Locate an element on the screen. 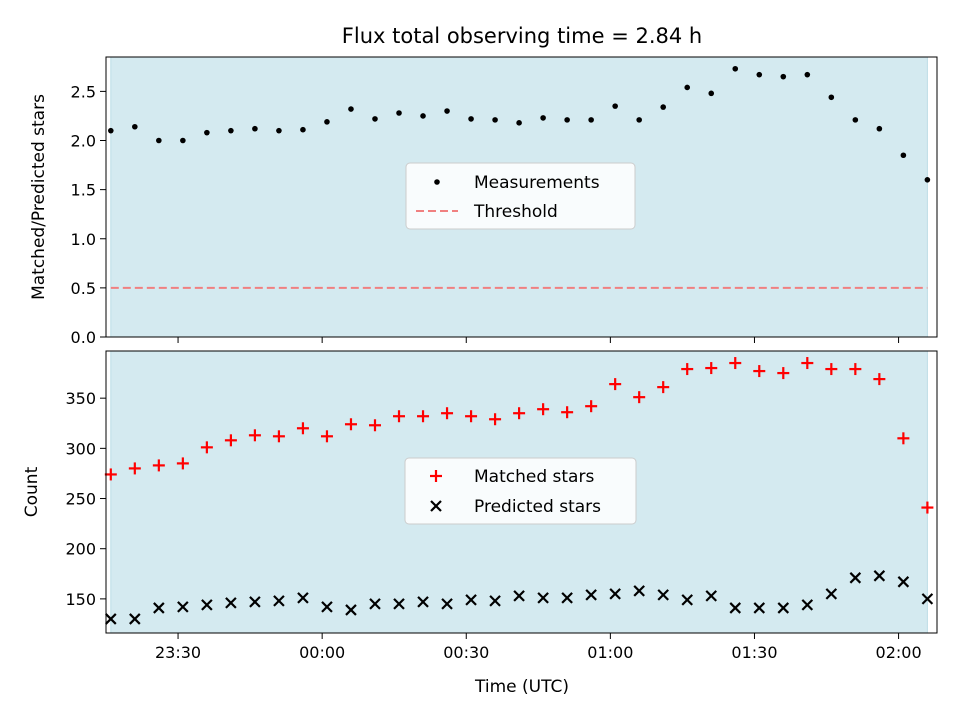  ratio-legend-box is located at coordinates (520, 196).